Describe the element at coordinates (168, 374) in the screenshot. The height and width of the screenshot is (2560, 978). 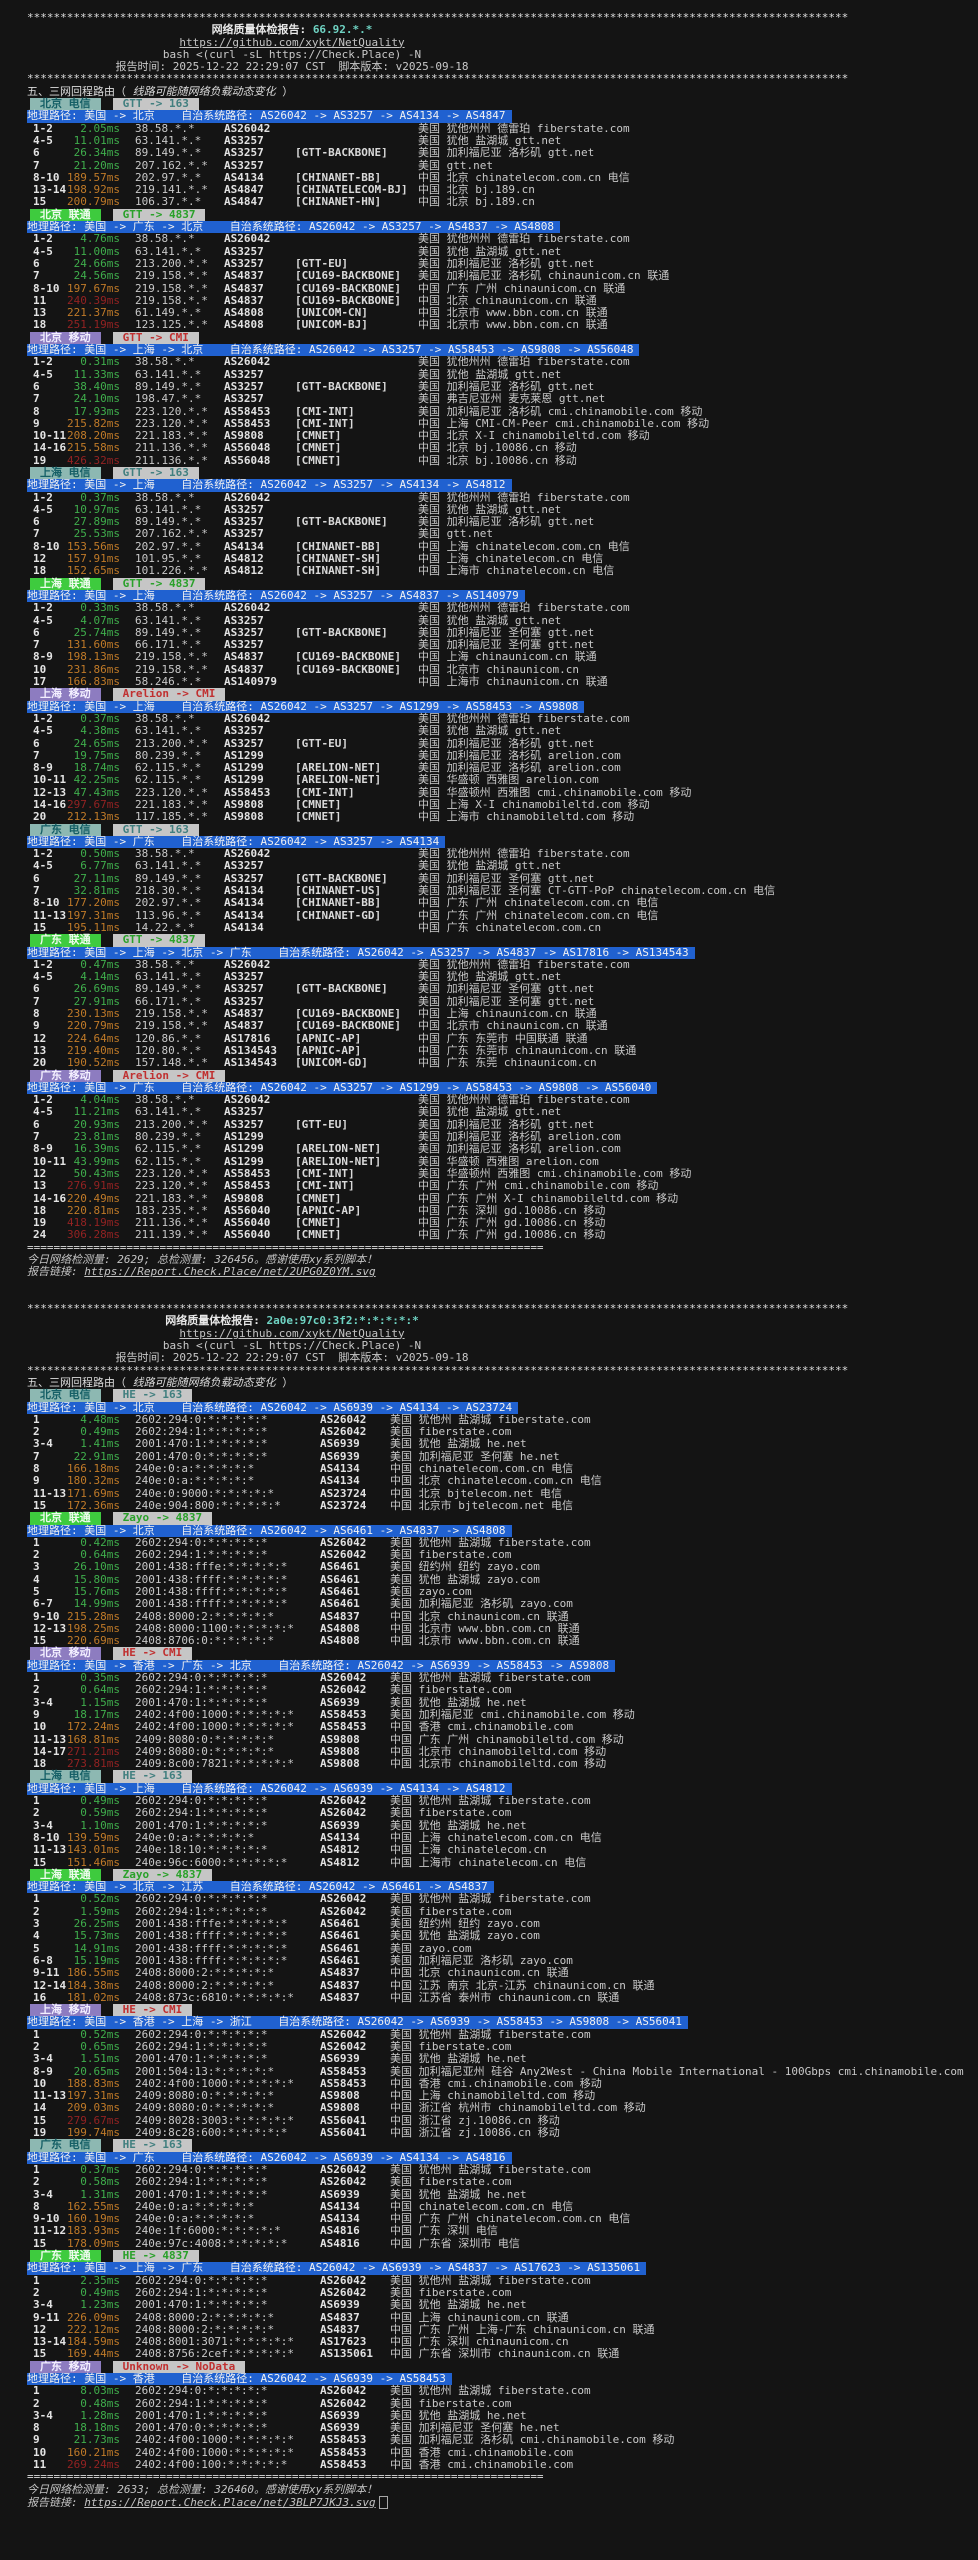
I see `hop-ip: 63.141.*.*` at that location.